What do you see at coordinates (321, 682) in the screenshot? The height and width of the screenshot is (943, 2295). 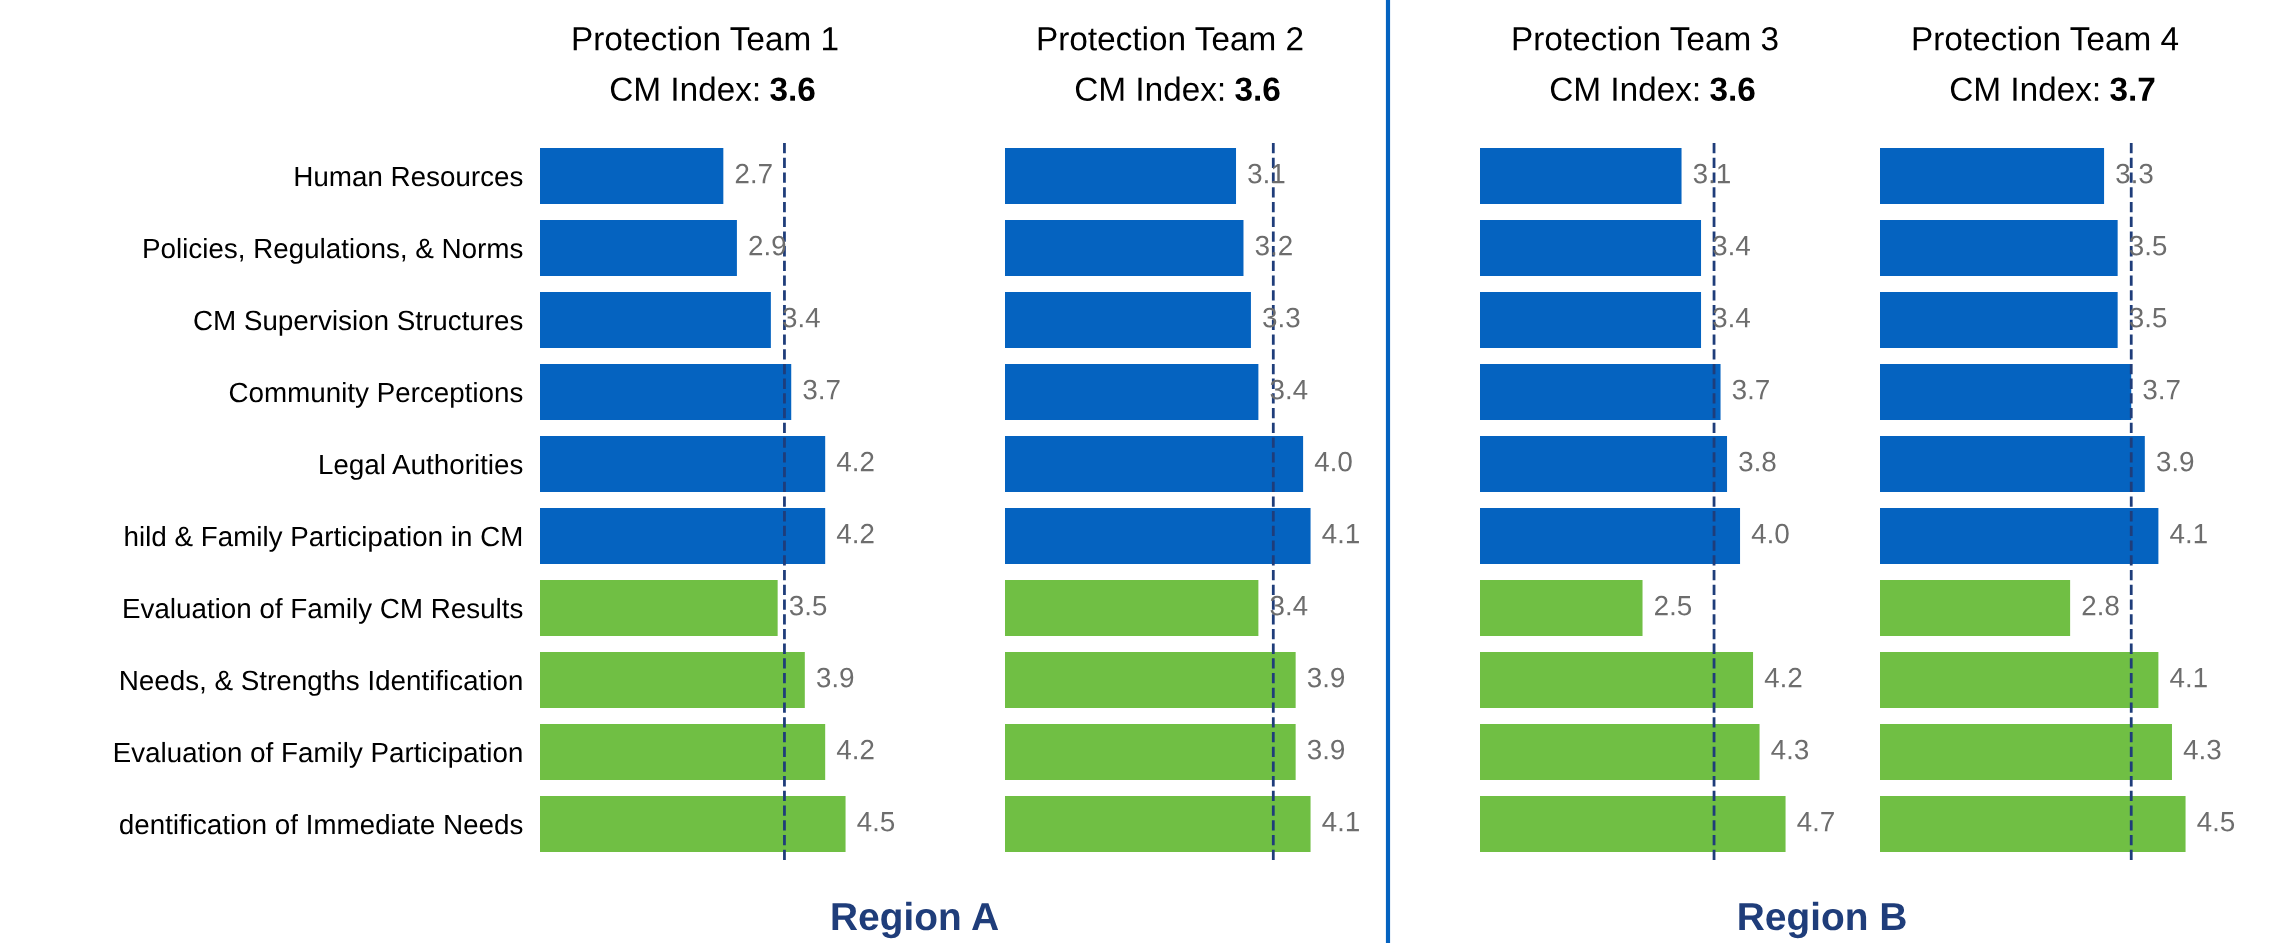 I see `y-tick-label: Needs, & Strengths Identification` at bounding box center [321, 682].